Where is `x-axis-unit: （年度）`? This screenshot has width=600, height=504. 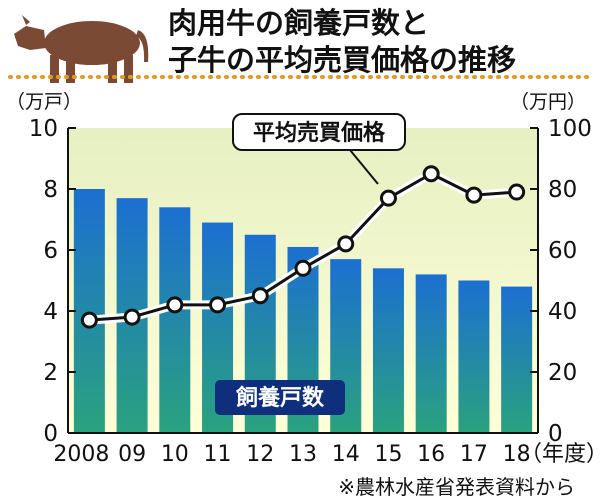 x-axis-unit: （年度） is located at coordinates (560, 454).